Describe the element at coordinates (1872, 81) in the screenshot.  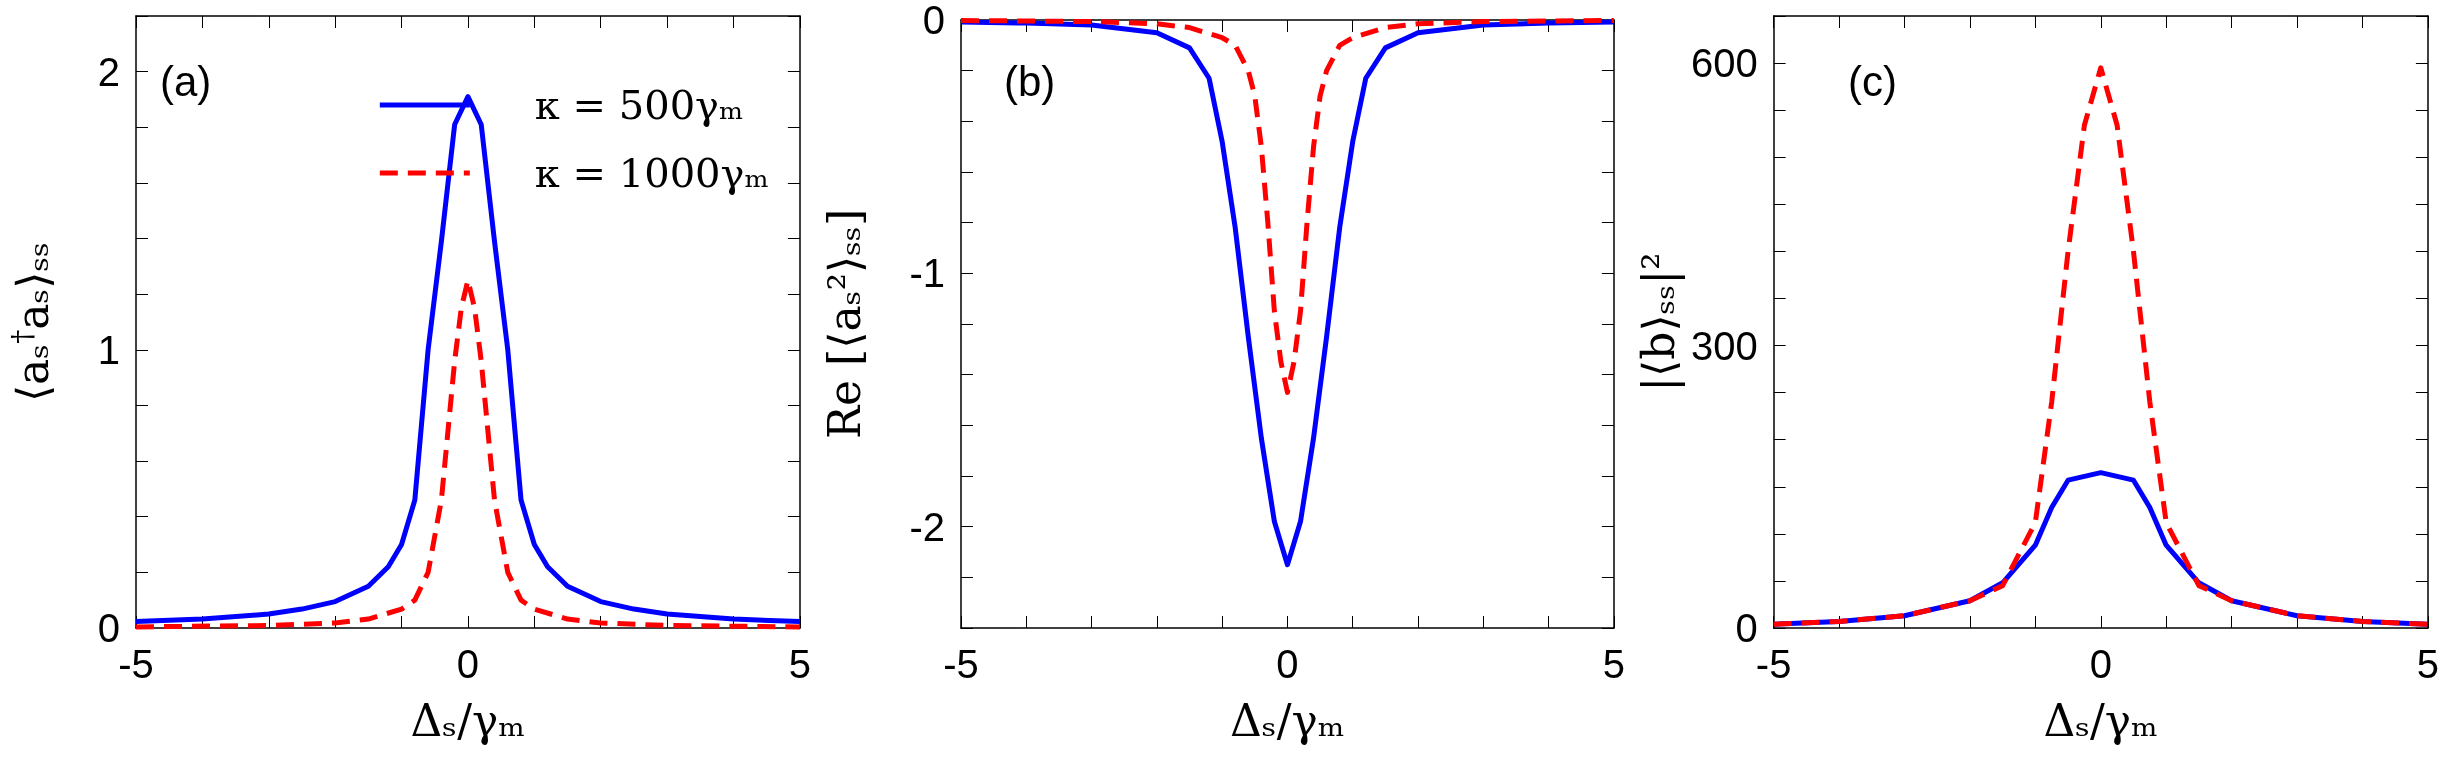
I see `annotation: (c)` at that location.